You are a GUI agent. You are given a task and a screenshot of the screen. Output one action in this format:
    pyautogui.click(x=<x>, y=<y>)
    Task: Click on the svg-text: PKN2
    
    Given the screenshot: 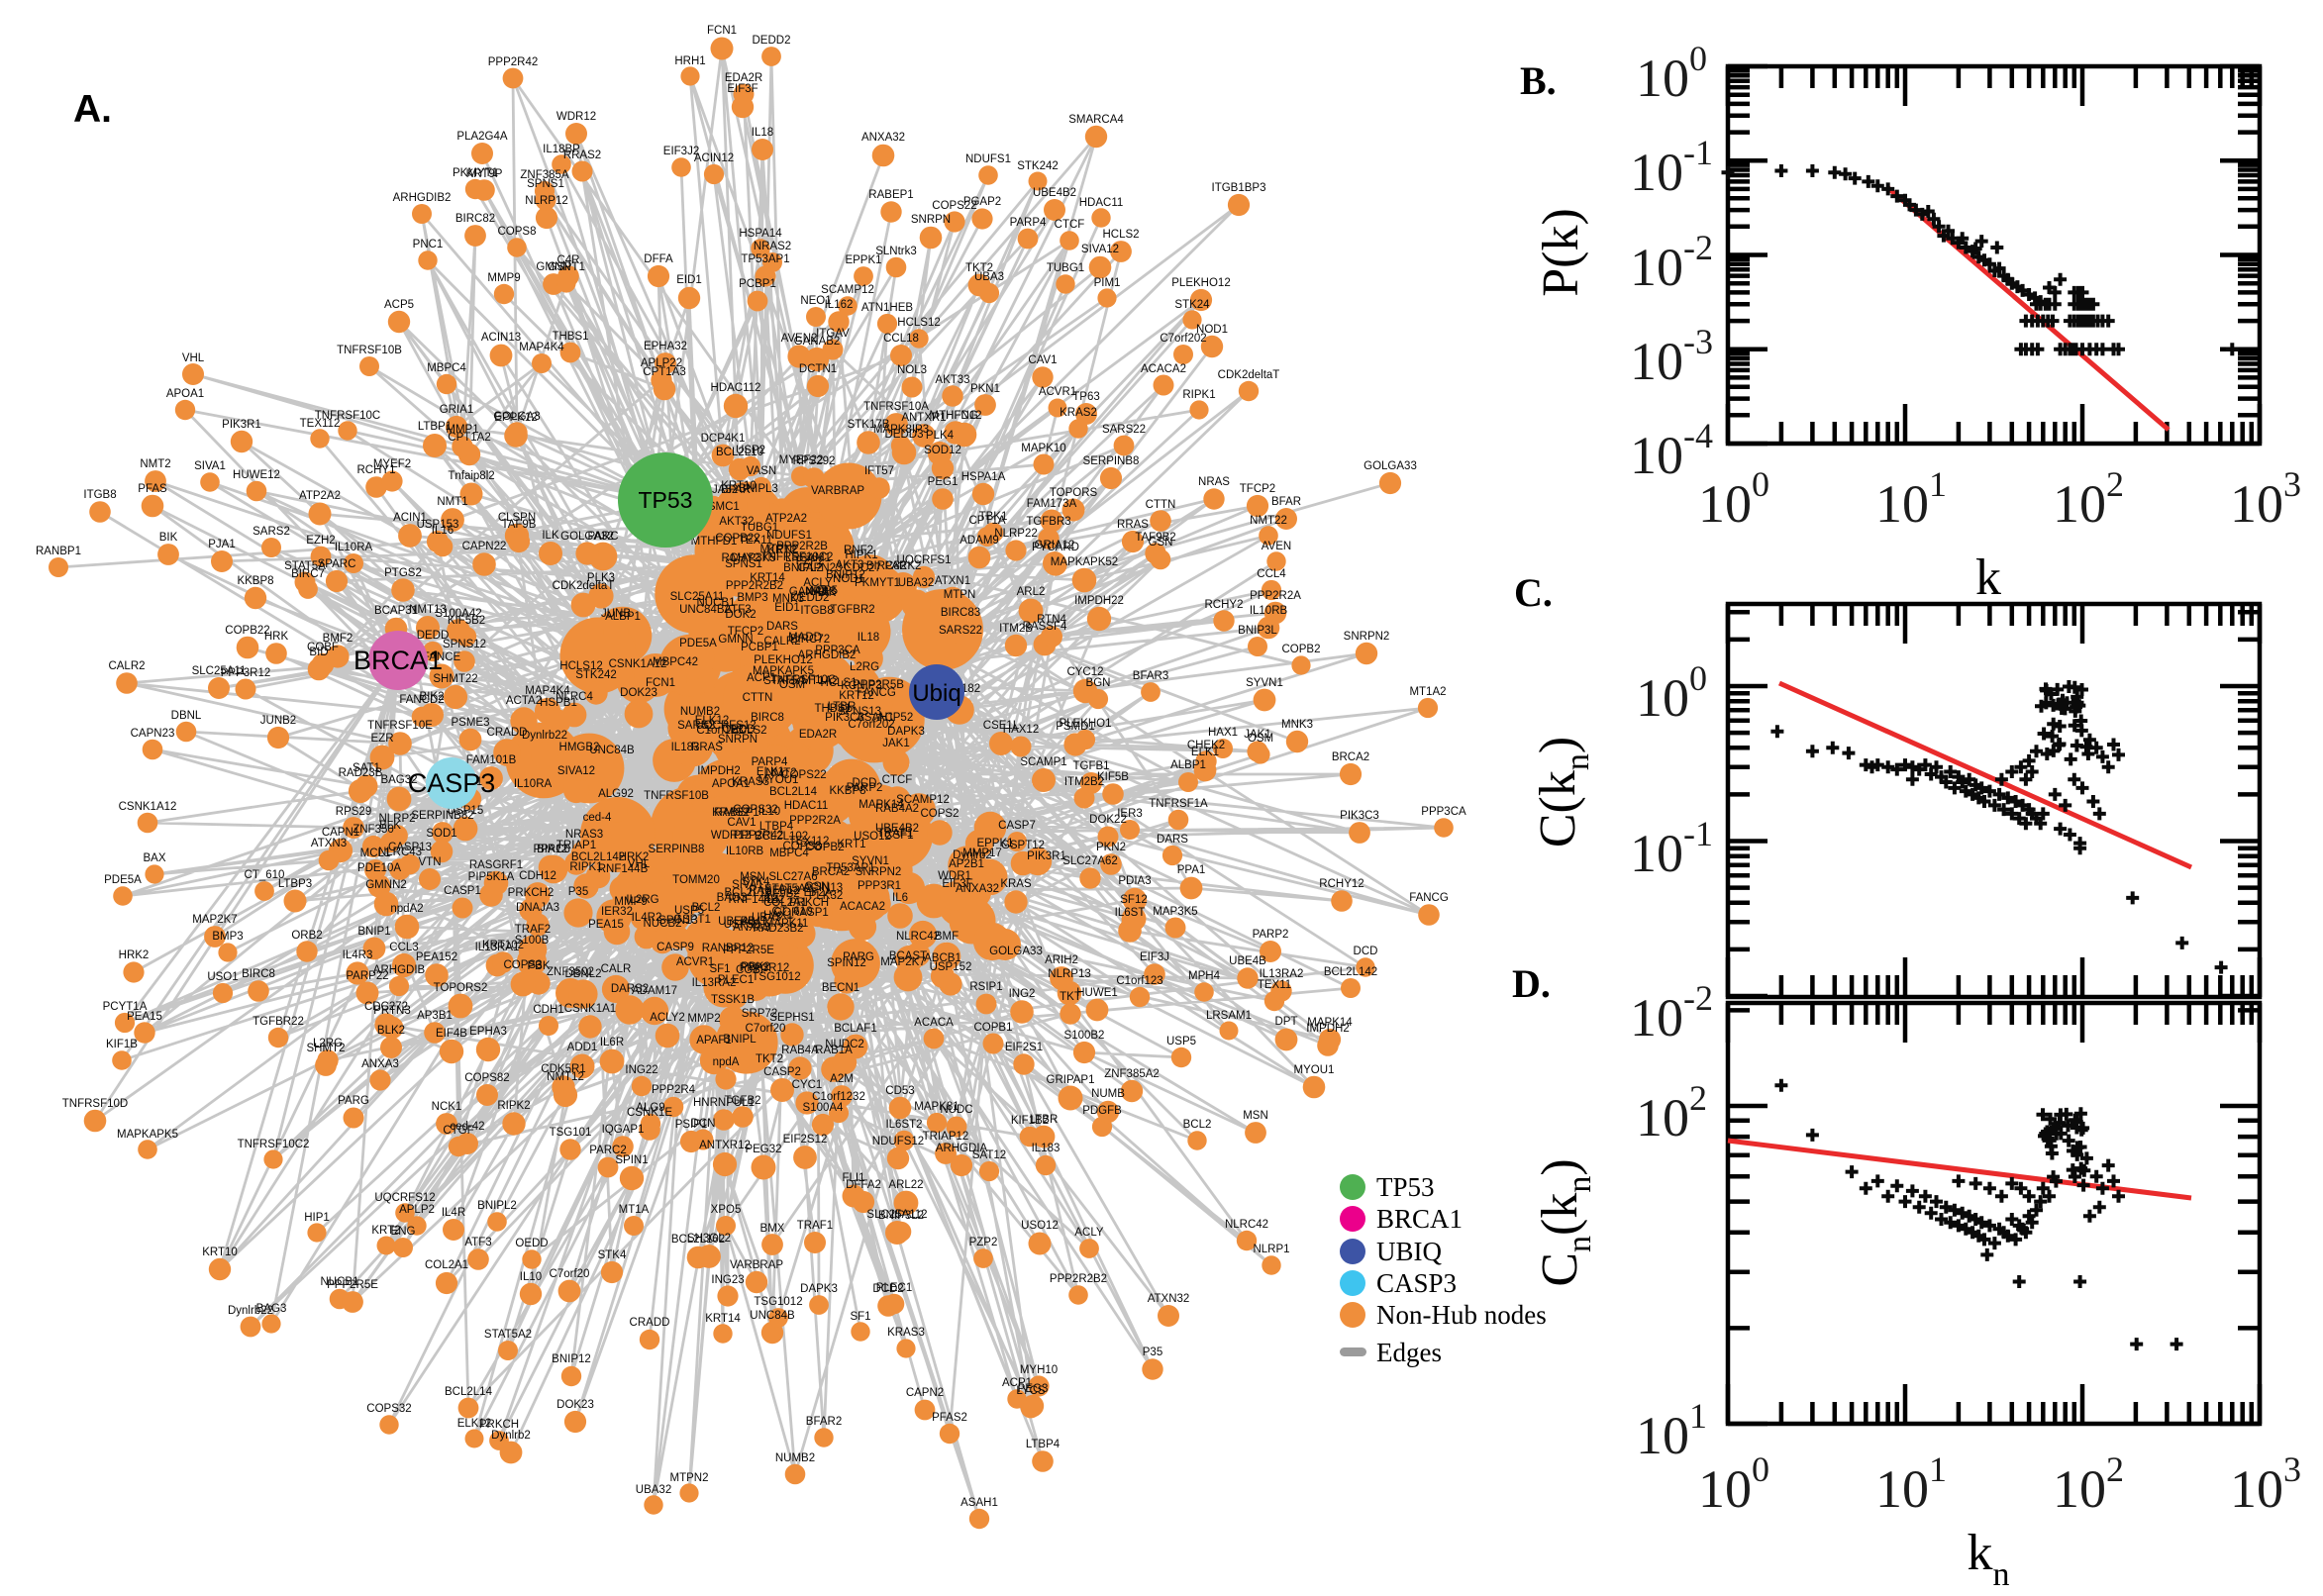 What is the action you would take?
    pyautogui.click(x=1111, y=848)
    